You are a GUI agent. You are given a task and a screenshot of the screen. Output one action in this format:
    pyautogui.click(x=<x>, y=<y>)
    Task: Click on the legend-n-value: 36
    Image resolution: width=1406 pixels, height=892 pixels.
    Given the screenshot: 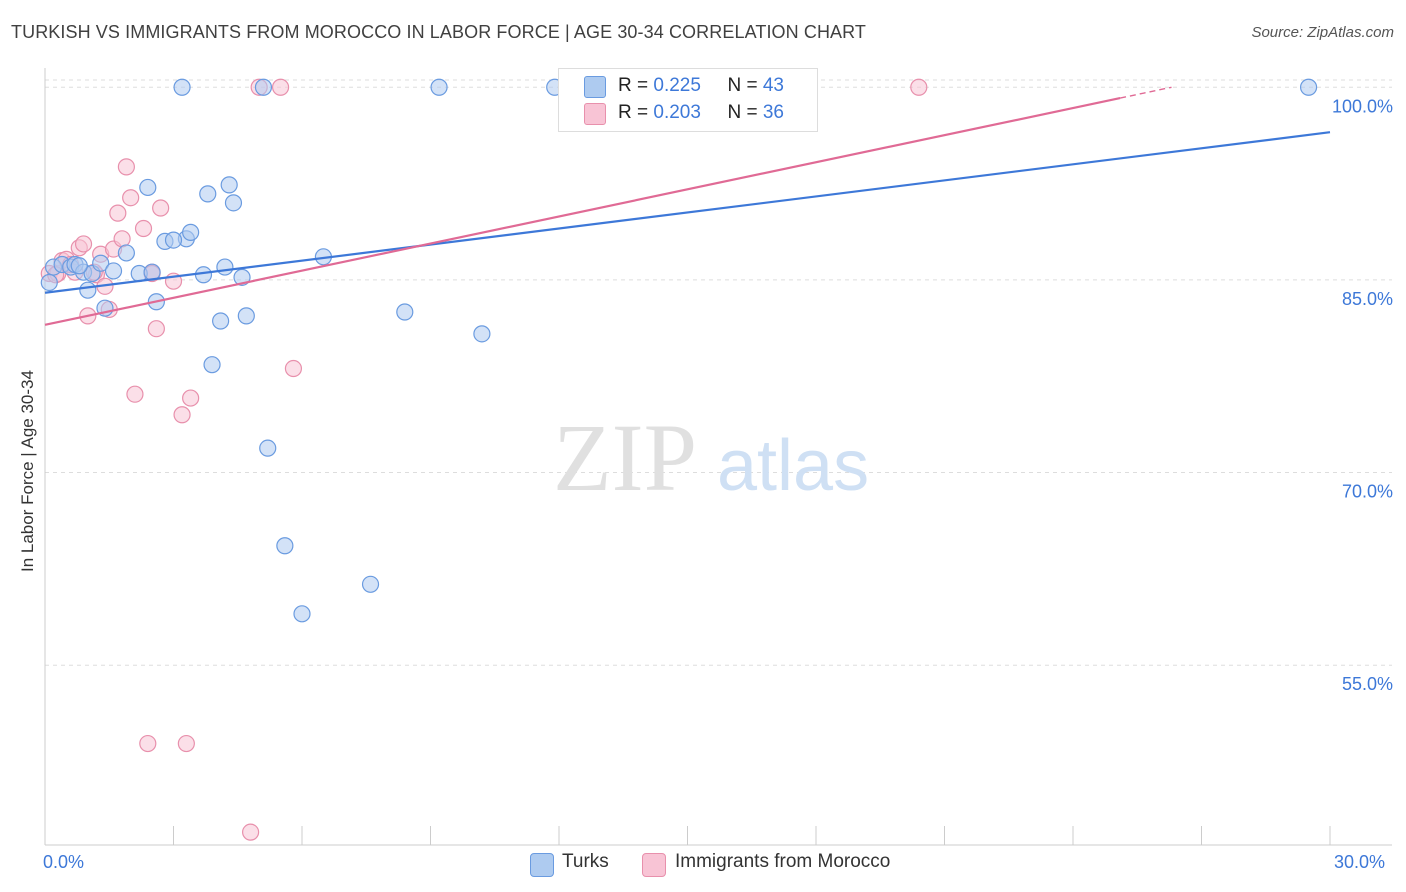 What is the action you would take?
    pyautogui.click(x=773, y=112)
    